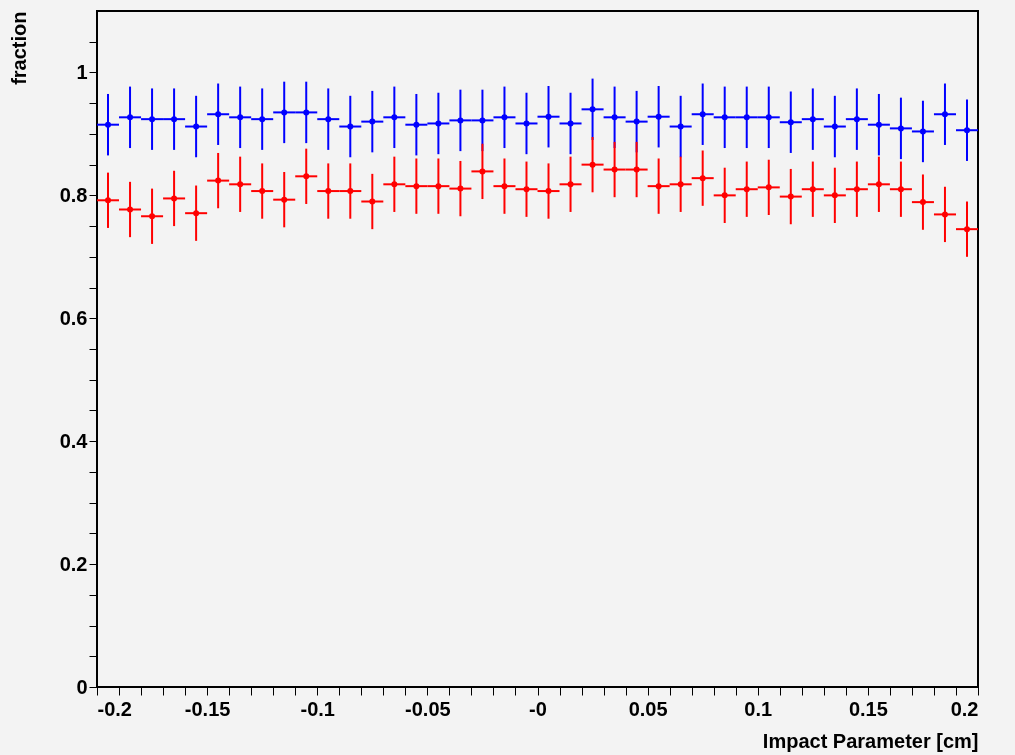 This screenshot has height=755, width=1015. I want to click on y-tick-label: 1, so click(82, 71).